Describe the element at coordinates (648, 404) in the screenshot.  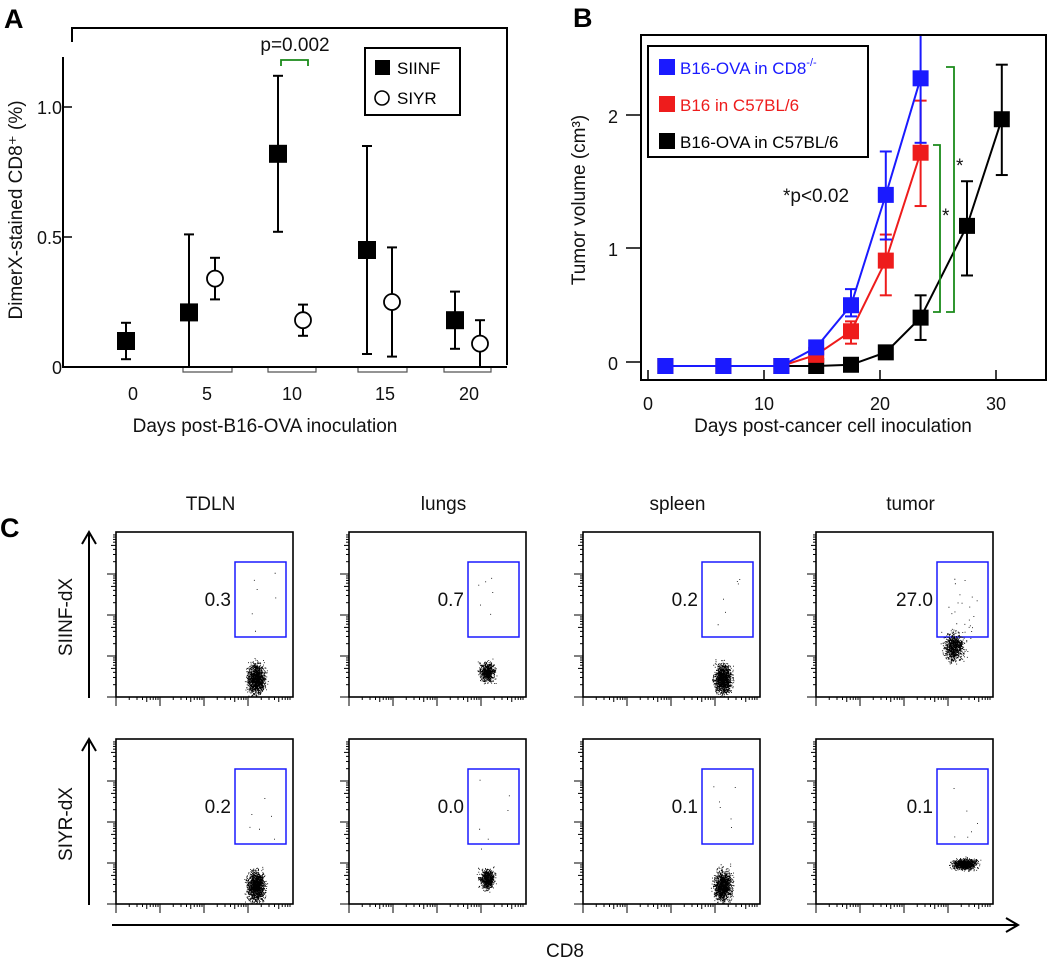
I see `x-tick-label-b: 0` at that location.